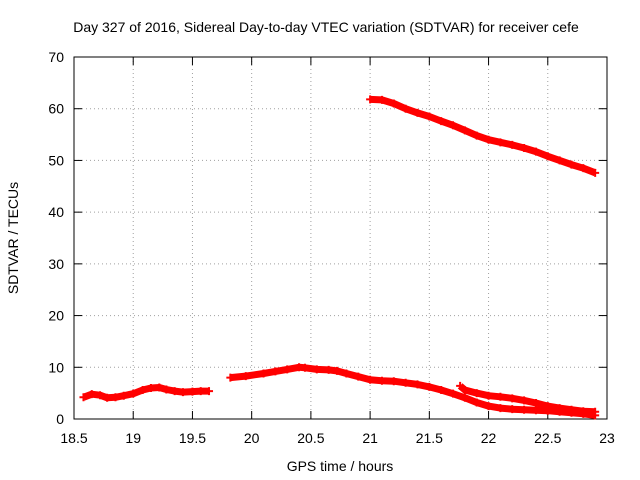 The width and height of the screenshot is (640, 480). I want to click on x-tick-label: 23, so click(607, 438).